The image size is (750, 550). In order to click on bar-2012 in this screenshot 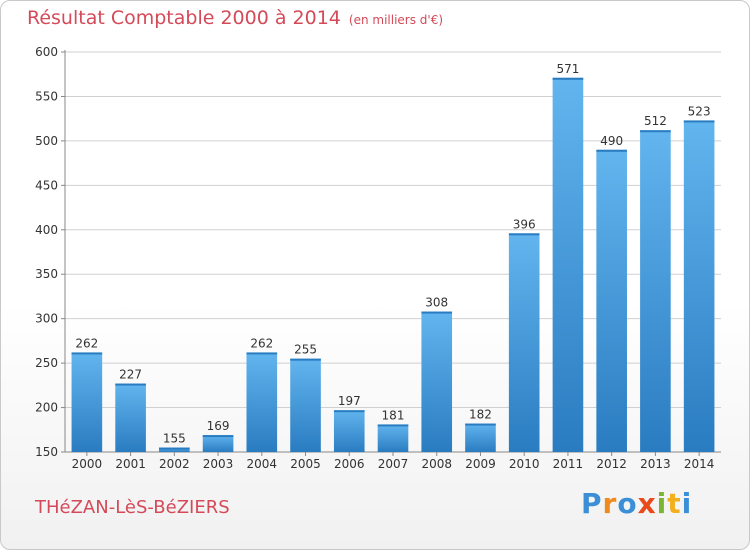, I will do `click(611, 300)`.